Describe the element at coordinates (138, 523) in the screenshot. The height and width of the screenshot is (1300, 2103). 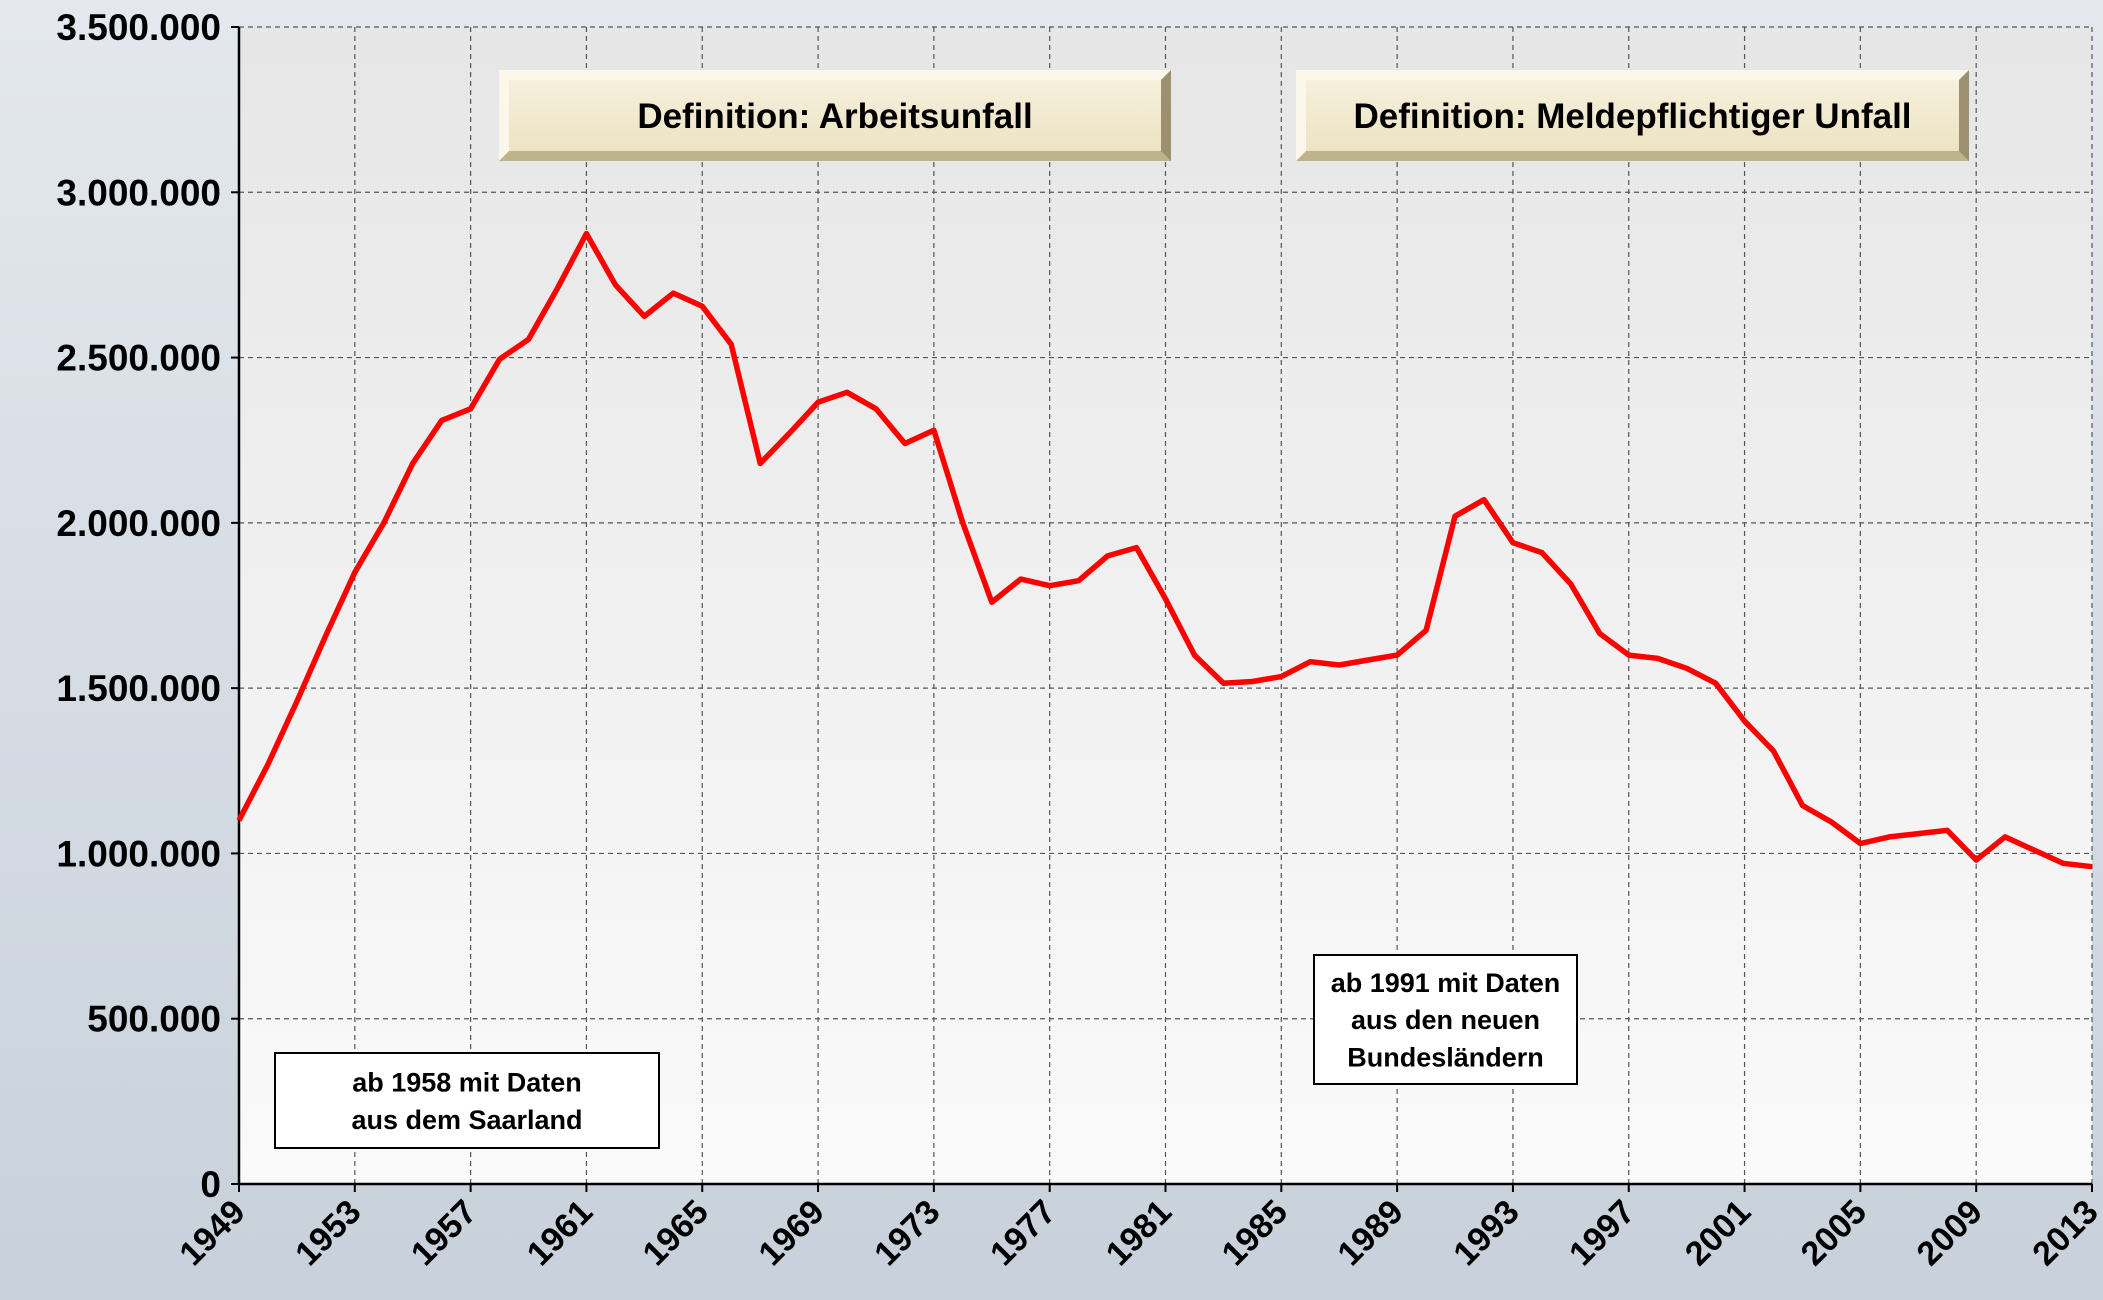
I see `y-tick-label: 2.000.000` at that location.